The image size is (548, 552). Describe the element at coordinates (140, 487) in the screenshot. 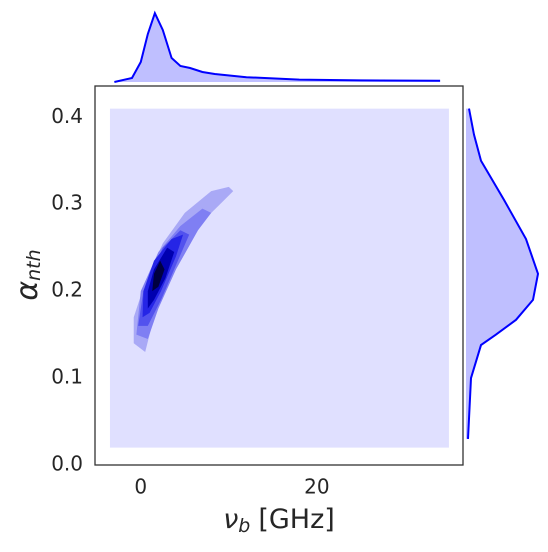

I see `x-tick-label: 0` at that location.